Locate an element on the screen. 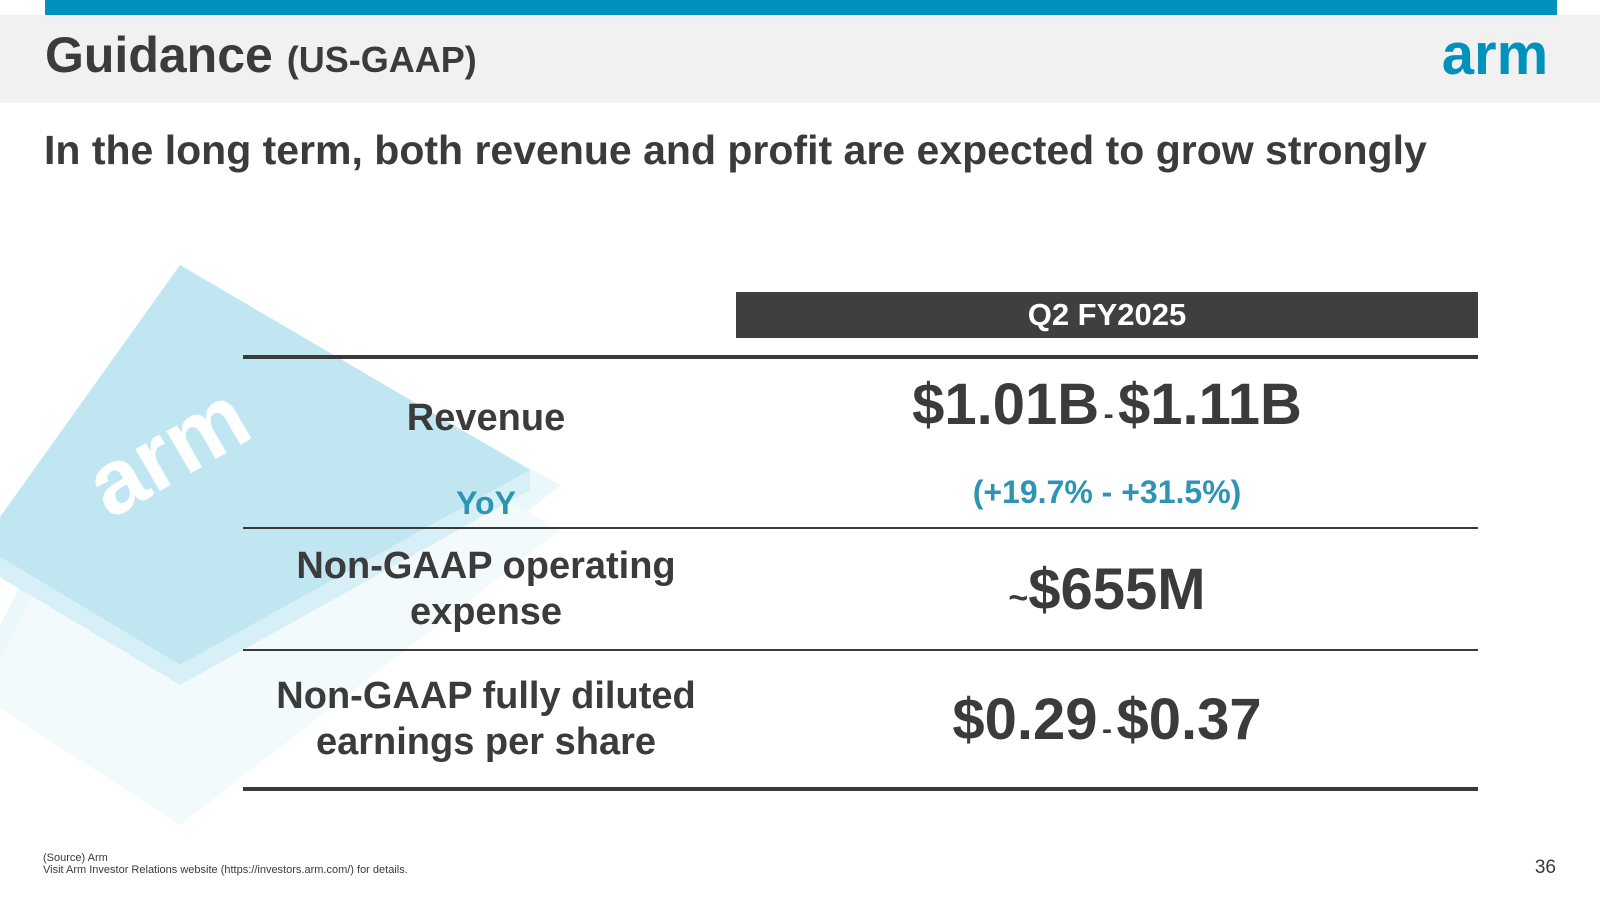 The height and width of the screenshot is (900, 1600). opex-amount: $655M is located at coordinates (1117, 589).